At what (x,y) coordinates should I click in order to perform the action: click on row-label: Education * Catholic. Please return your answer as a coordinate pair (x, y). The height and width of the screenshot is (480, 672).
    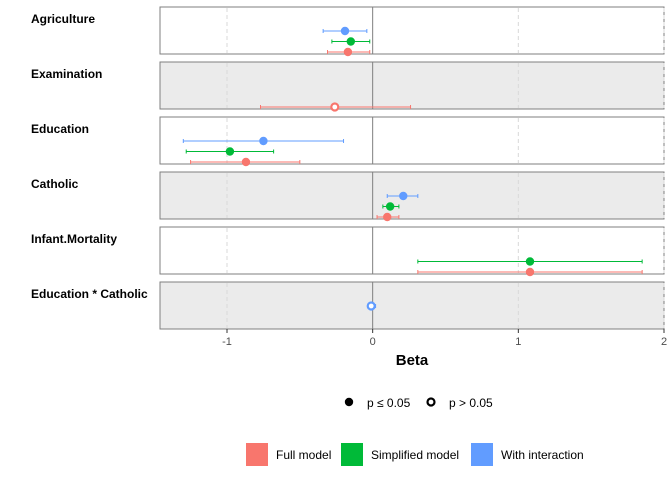
    Looking at the image, I should click on (89, 294).